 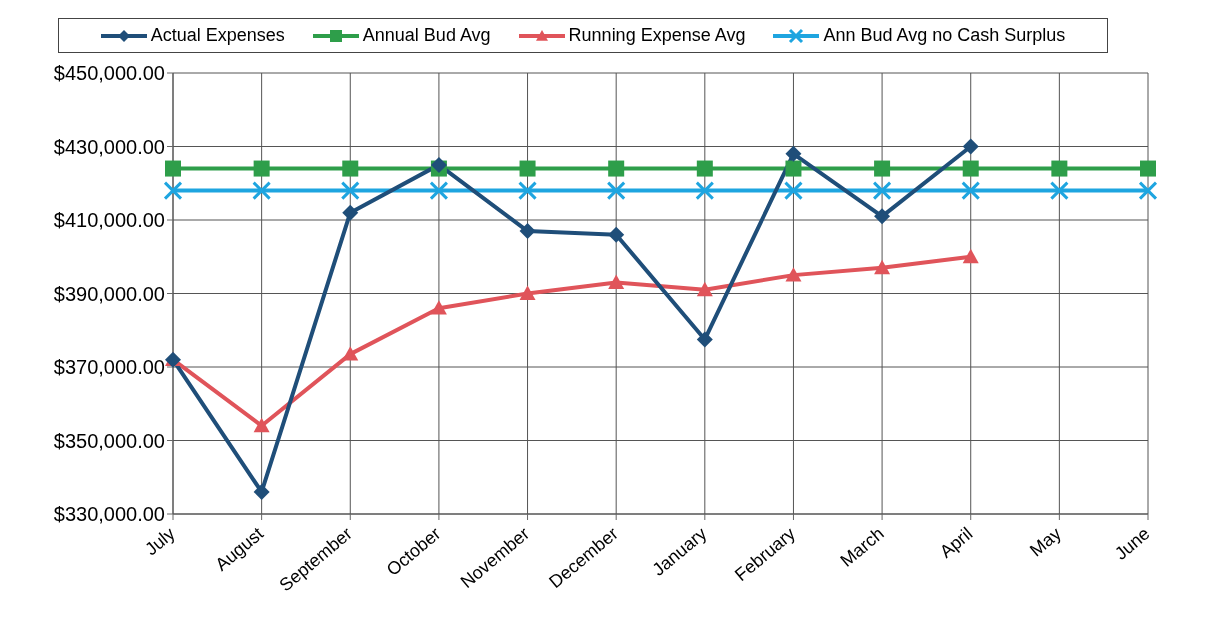 What do you see at coordinates (1132, 543) in the screenshot?
I see `x-tick-label: June` at bounding box center [1132, 543].